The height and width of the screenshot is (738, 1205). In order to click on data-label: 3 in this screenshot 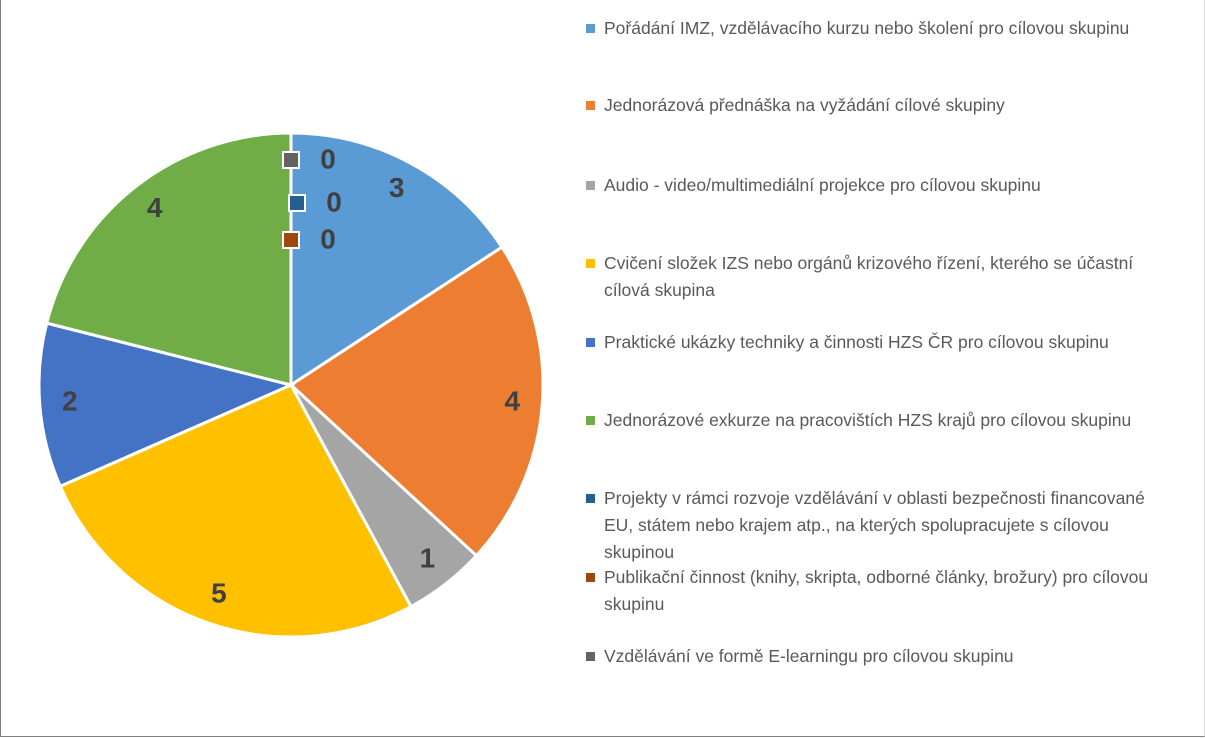, I will do `click(397, 187)`.